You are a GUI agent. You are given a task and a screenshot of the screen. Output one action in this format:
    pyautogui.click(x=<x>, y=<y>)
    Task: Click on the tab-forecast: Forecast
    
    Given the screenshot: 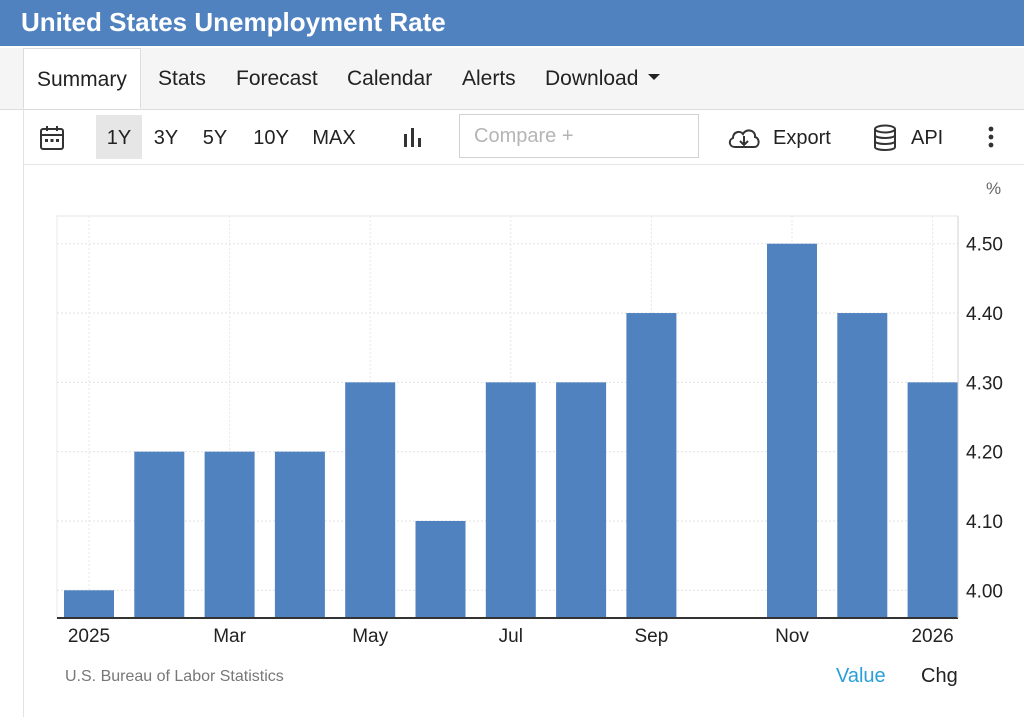 What is the action you would take?
    pyautogui.click(x=277, y=78)
    